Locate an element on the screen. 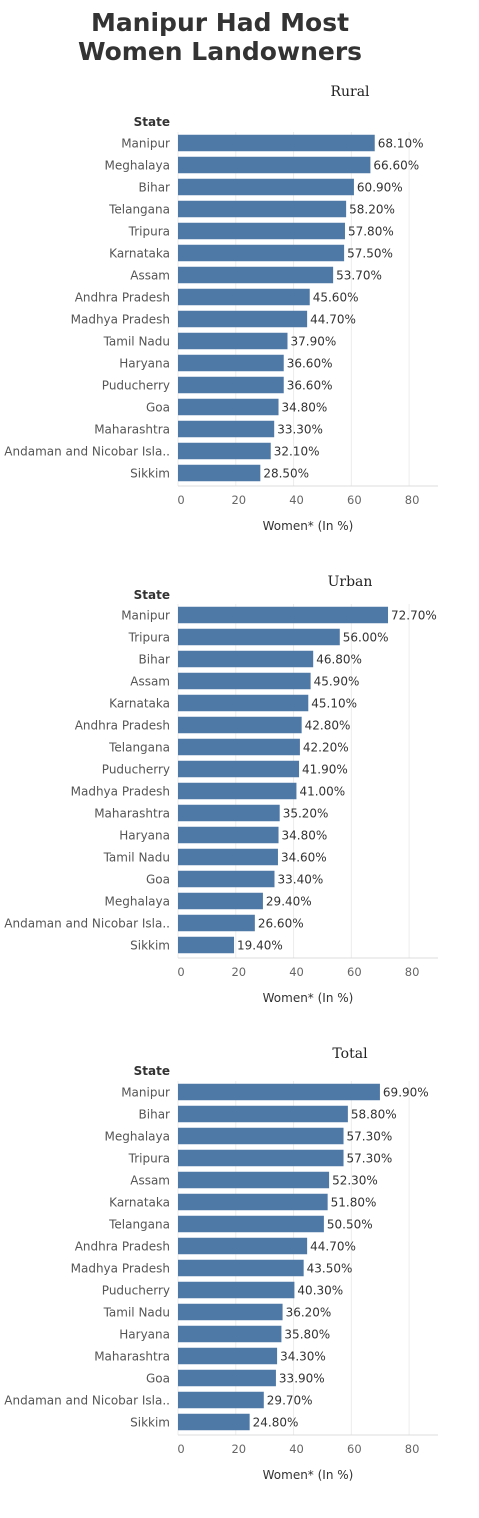  bar-row-tripura: Tripura 57.80% is located at coordinates (261, 231).